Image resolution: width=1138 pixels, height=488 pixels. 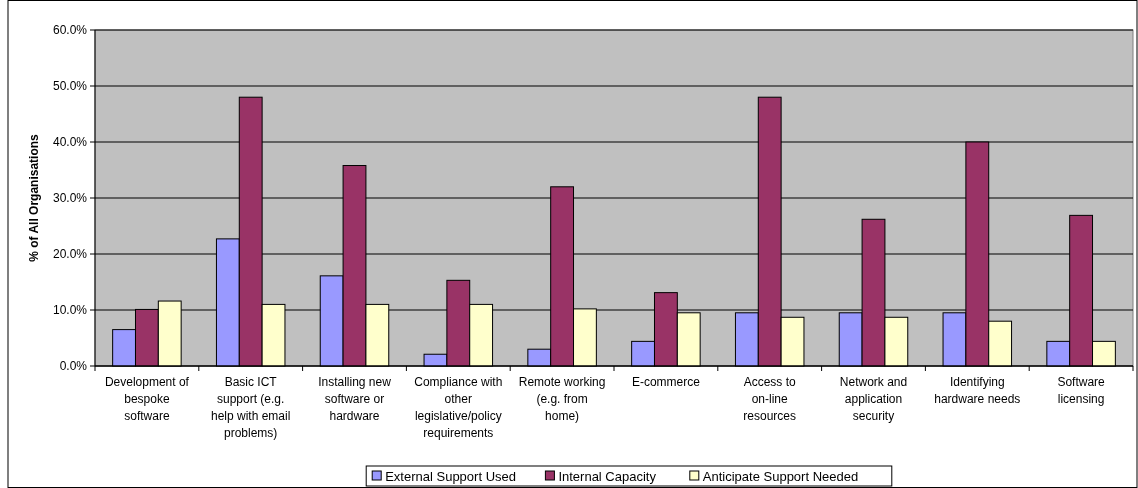 I want to click on y-tick-label: 10.0%, so click(x=70, y=310).